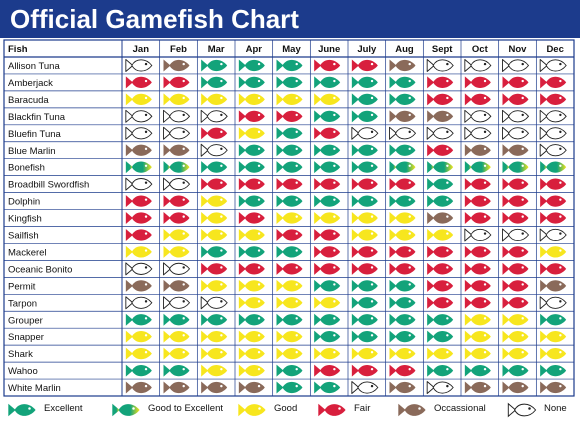  What do you see at coordinates (28, 100) in the screenshot?
I see `fish-name: Baracuda` at bounding box center [28, 100].